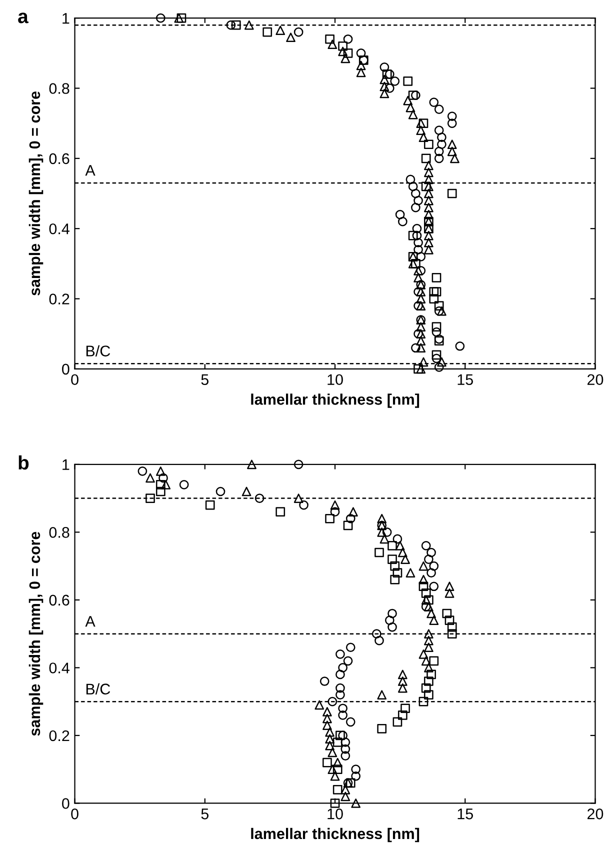  Describe the element at coordinates (23, 18) in the screenshot. I see `text: a` at that location.